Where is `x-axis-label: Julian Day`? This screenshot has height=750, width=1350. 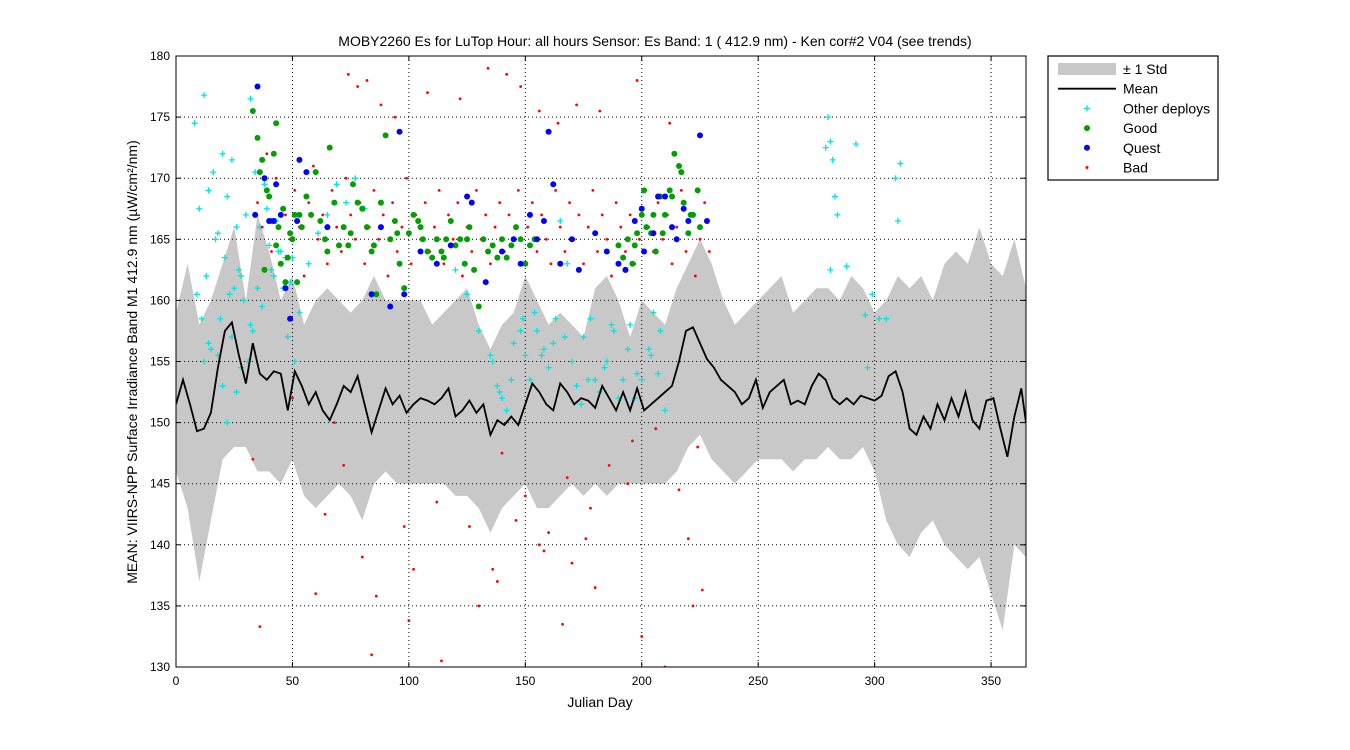 x-axis-label: Julian Day is located at coordinates (599, 702).